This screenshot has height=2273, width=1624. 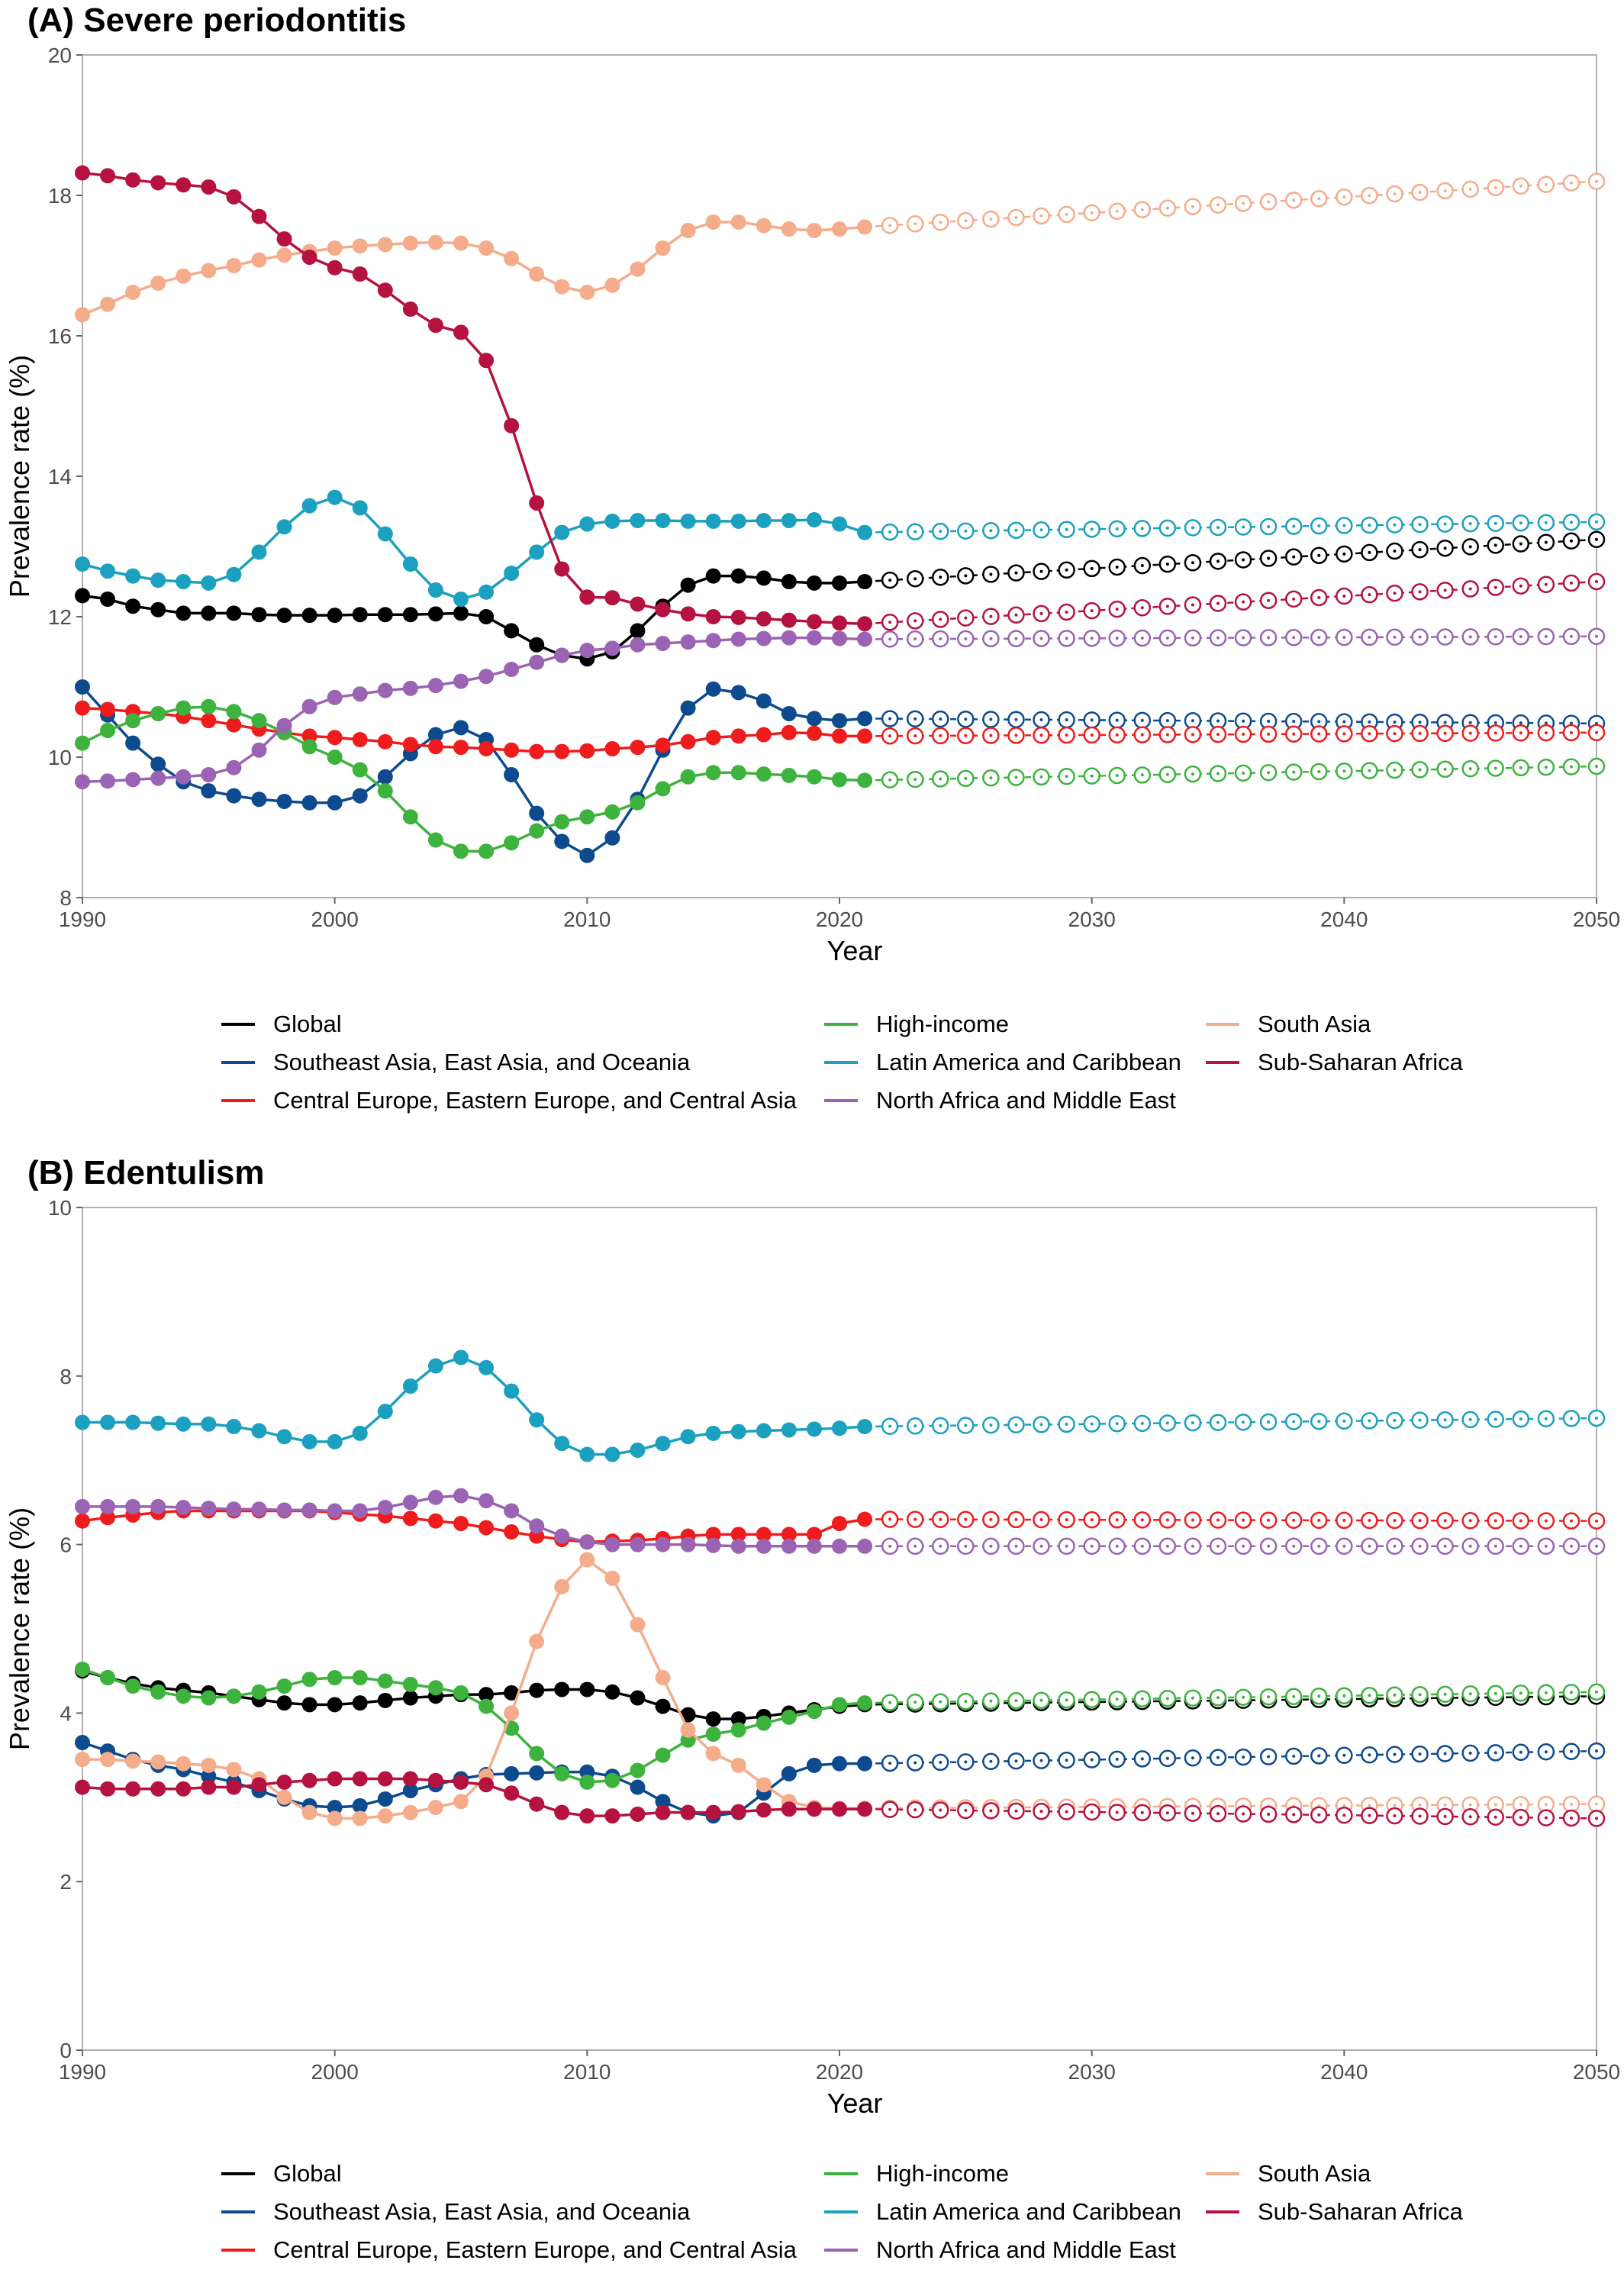 What do you see at coordinates (1222, 2173) in the screenshot?
I see `legend-key` at bounding box center [1222, 2173].